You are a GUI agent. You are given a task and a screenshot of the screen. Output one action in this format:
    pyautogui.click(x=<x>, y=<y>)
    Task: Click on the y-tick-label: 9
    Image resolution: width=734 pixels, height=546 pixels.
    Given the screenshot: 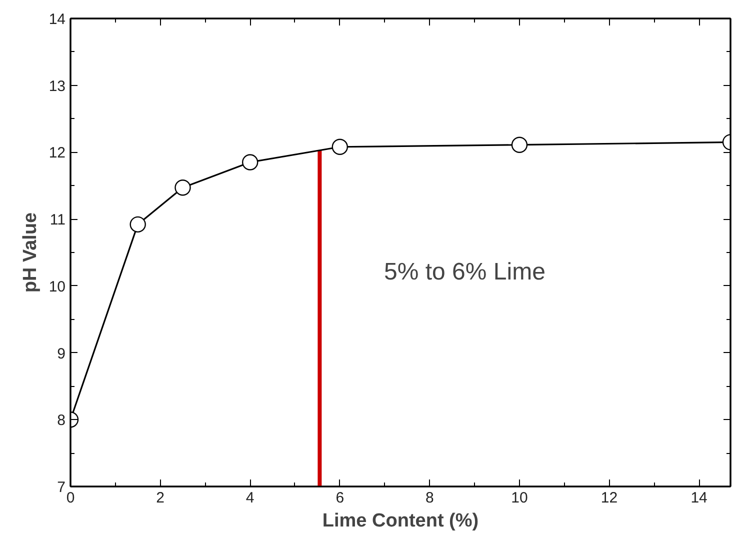 What is the action you would take?
    pyautogui.click(x=61, y=353)
    